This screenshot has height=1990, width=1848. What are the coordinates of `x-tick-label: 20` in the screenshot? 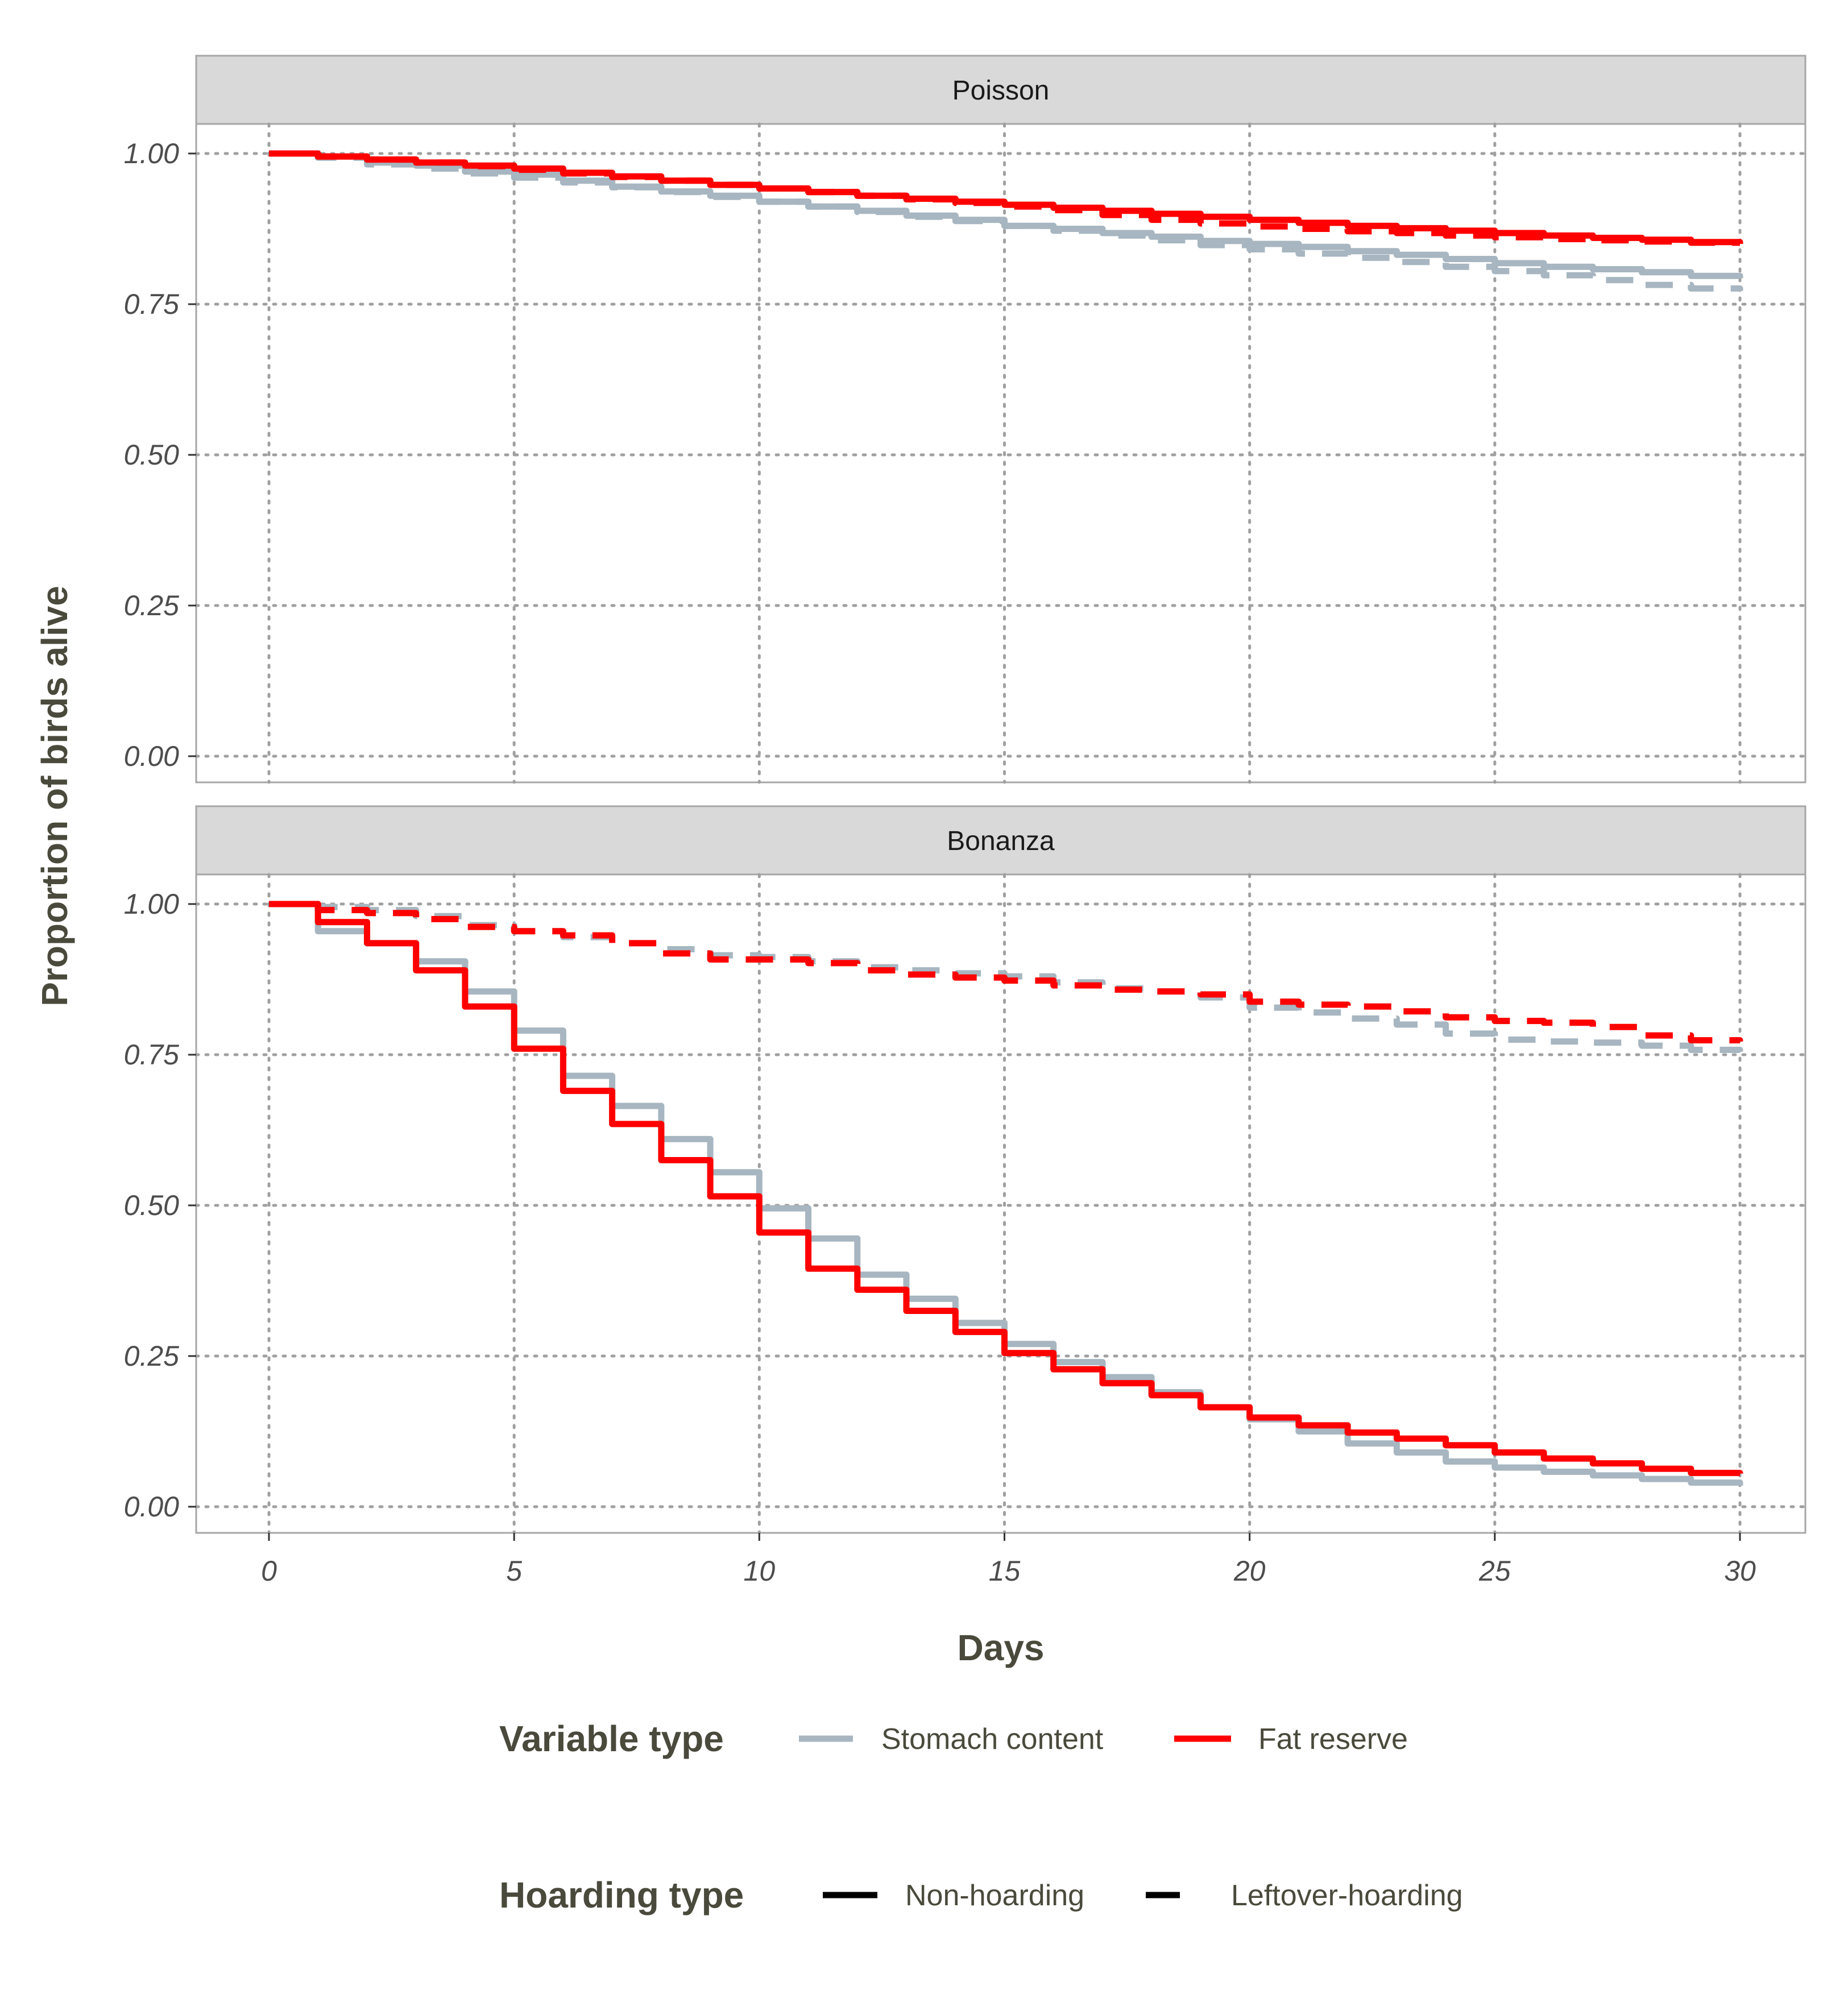 It's located at (1249, 1571).